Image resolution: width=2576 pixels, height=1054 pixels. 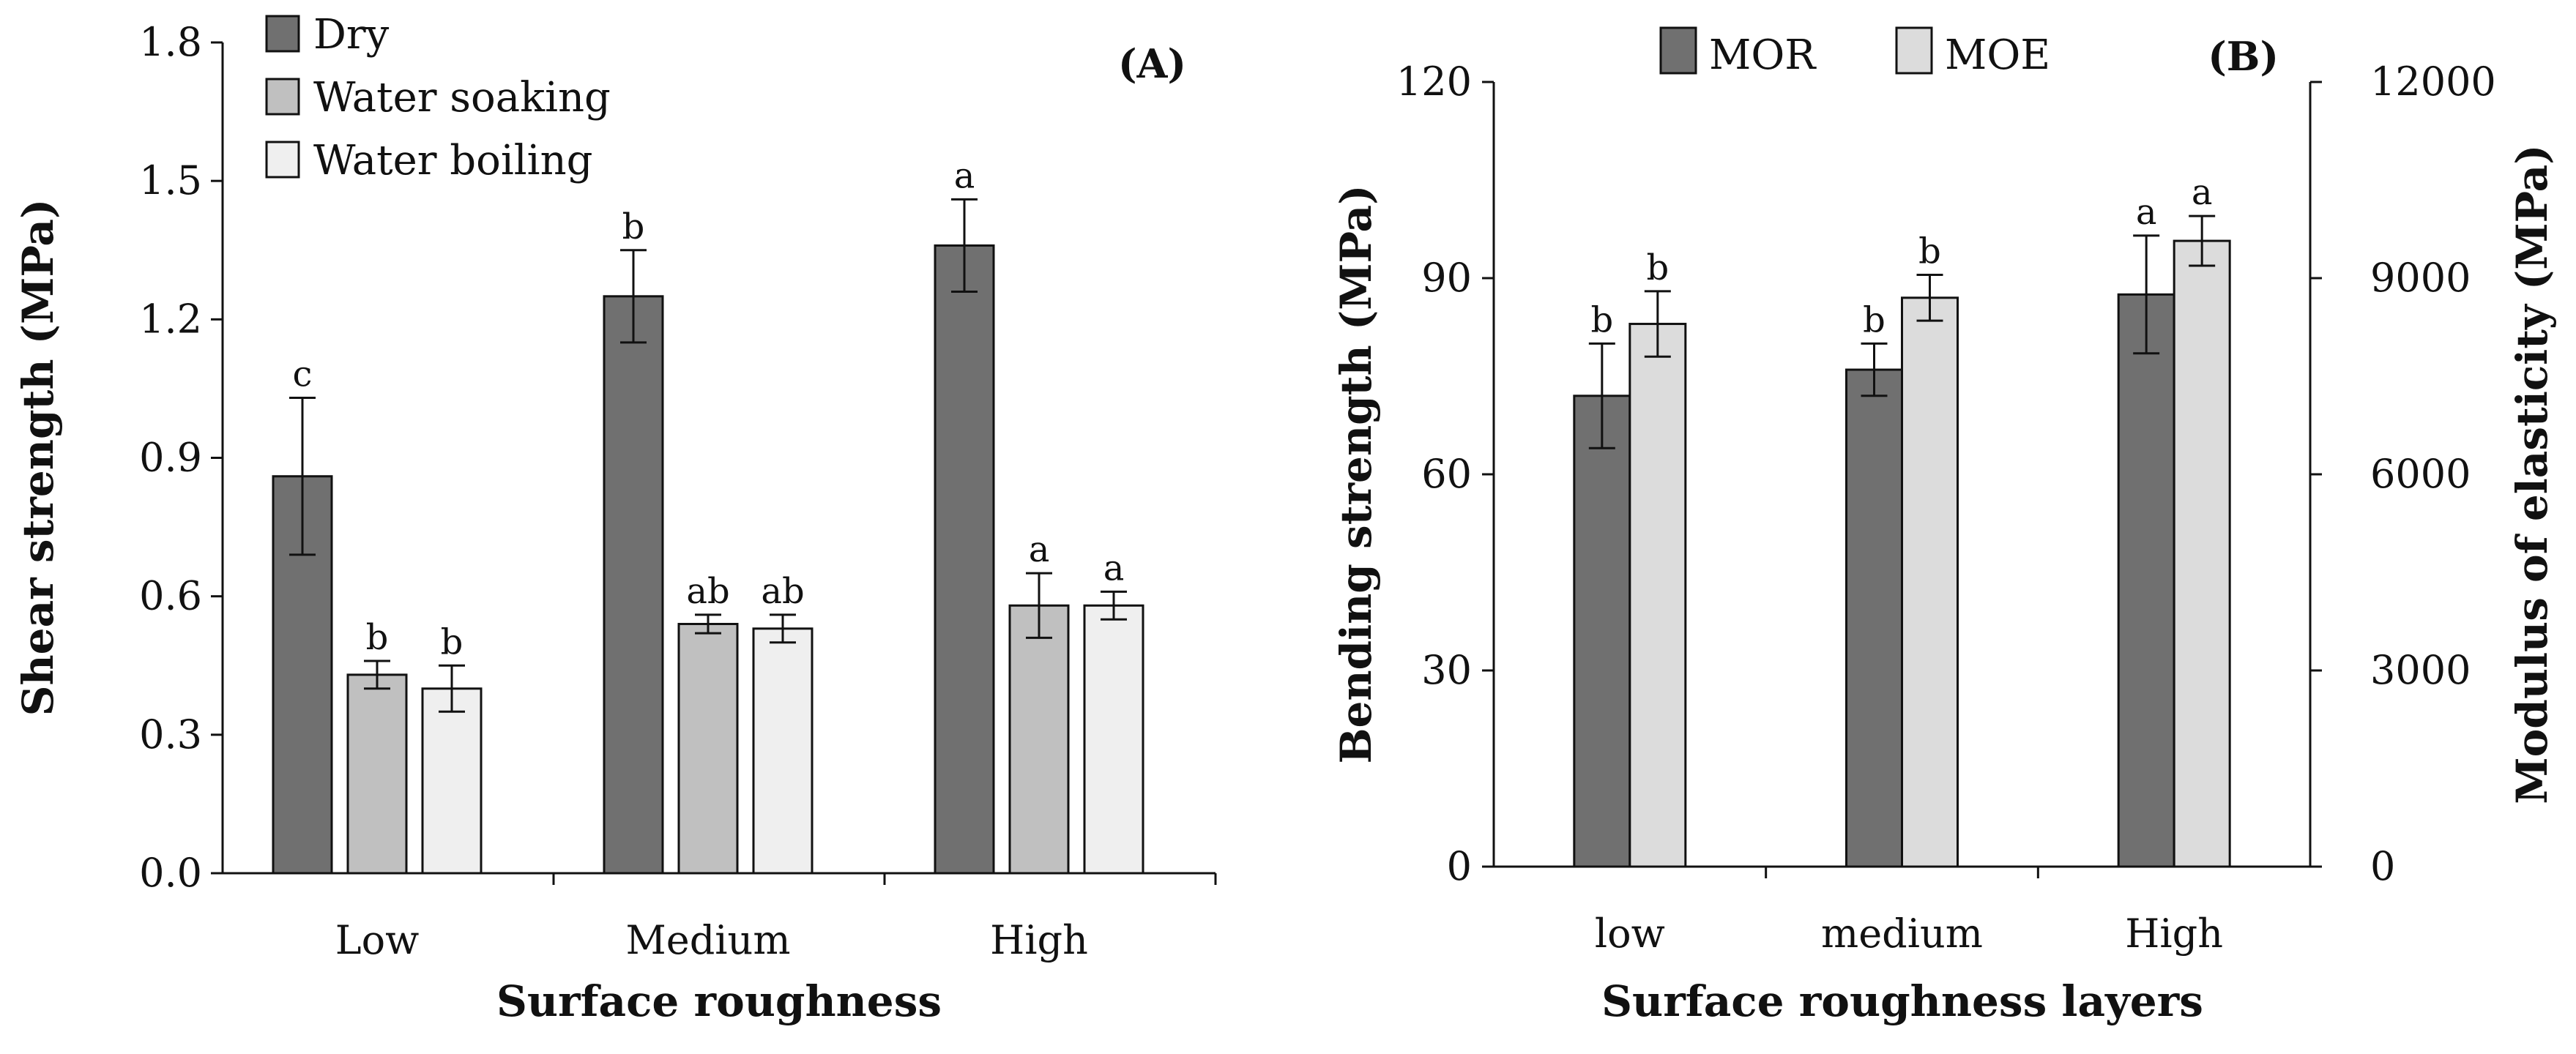 I want to click on panel-b-x-tick-label: High, so click(x=2174, y=934).